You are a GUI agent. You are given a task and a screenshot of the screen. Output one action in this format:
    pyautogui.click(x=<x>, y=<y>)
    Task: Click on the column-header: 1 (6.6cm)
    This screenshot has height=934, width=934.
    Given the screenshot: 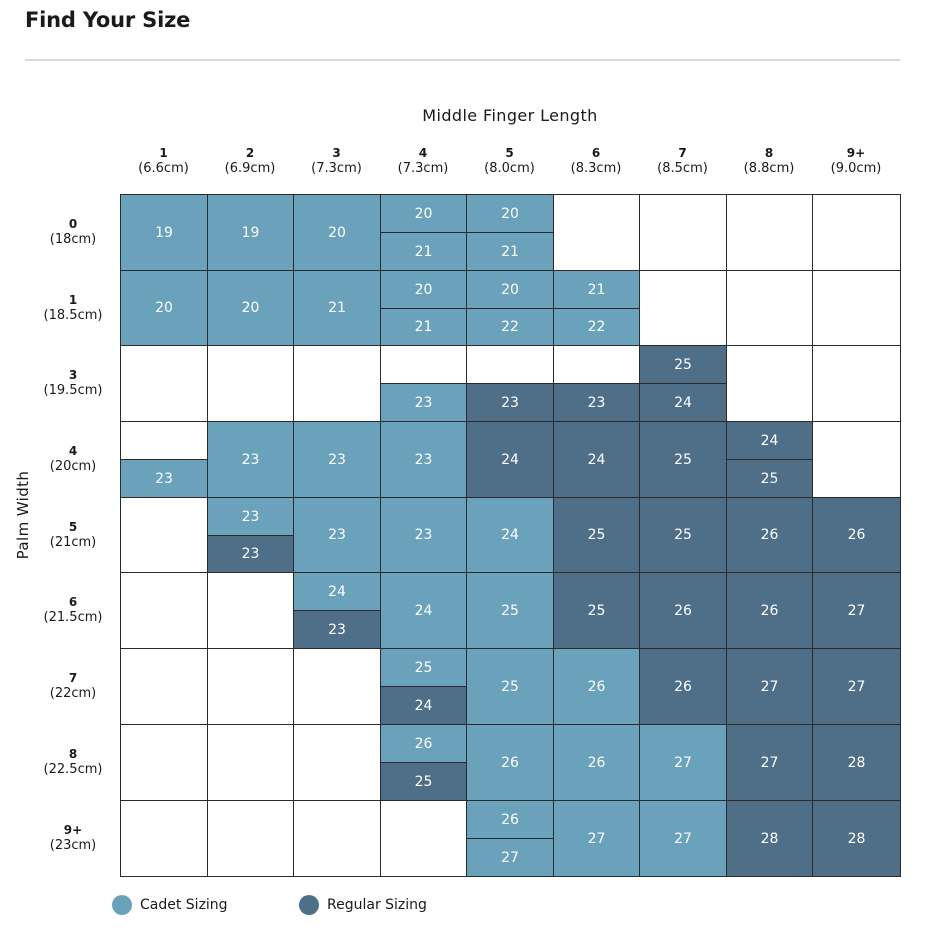 What is the action you would take?
    pyautogui.click(x=164, y=161)
    